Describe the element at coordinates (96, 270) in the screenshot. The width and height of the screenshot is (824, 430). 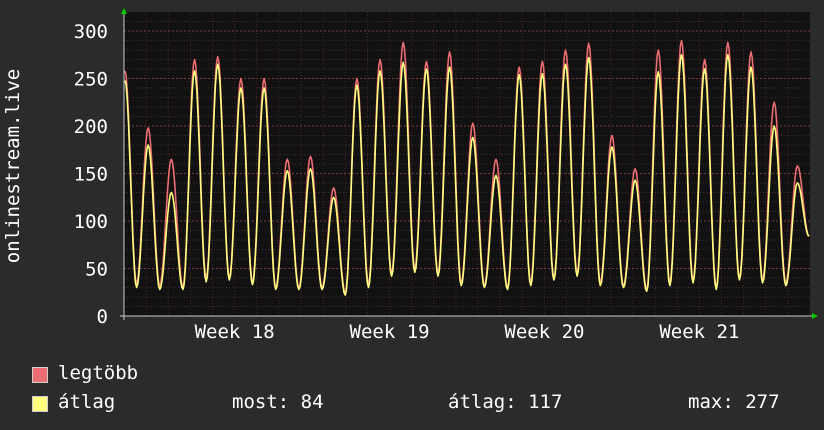
I see `y-tick-label: 50` at that location.